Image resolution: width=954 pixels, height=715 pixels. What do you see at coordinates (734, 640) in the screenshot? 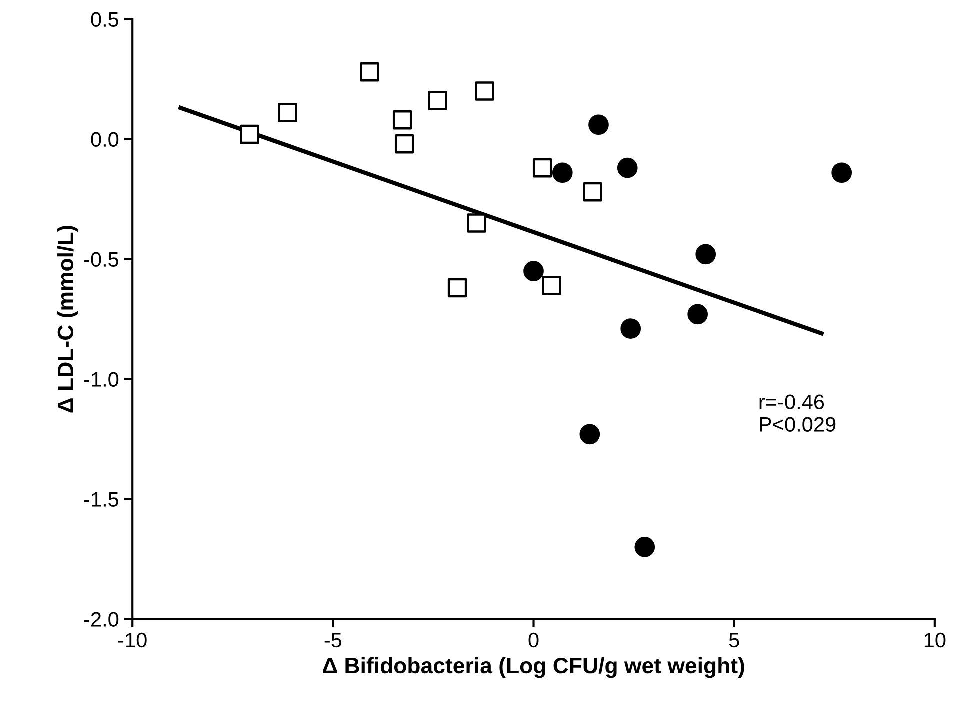
I see `x-tick-label: 5` at bounding box center [734, 640].